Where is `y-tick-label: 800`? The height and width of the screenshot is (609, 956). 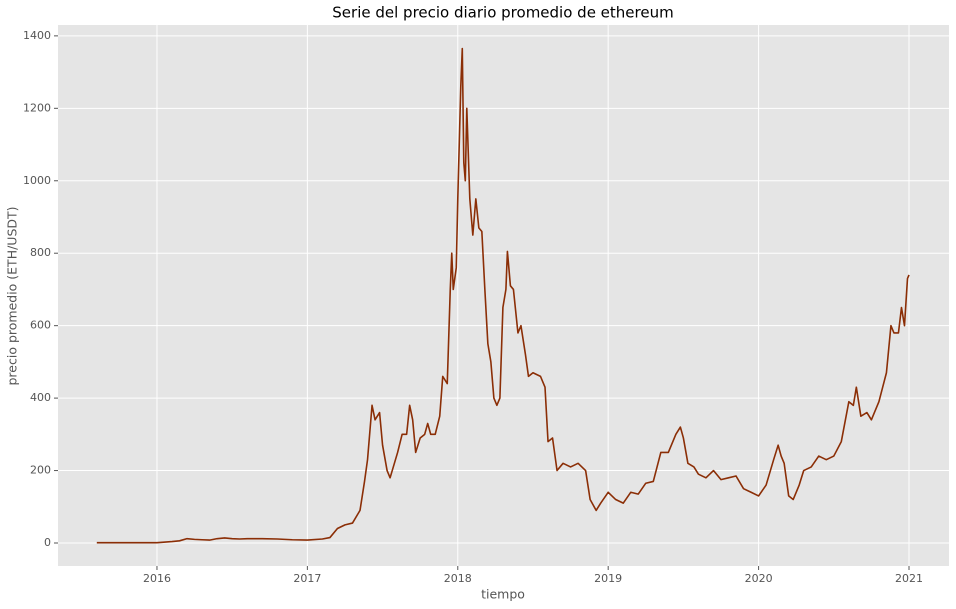 y-tick-label: 800 is located at coordinates (40, 252).